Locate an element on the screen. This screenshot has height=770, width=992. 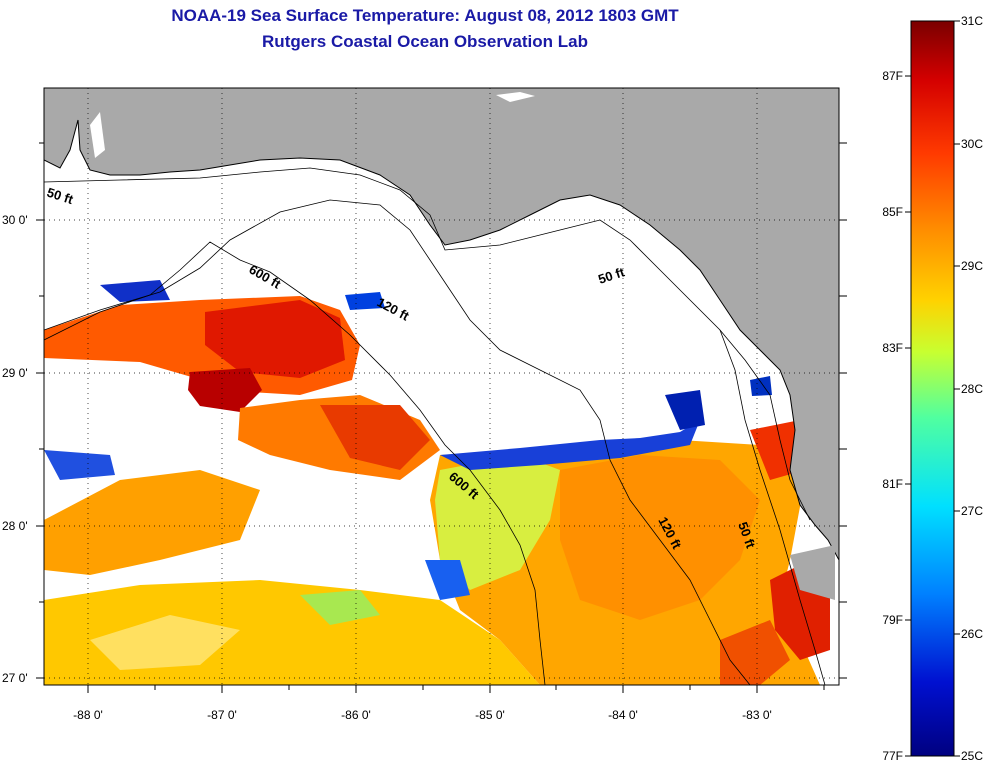
lon-label: -88 0' is located at coordinates (88, 715).